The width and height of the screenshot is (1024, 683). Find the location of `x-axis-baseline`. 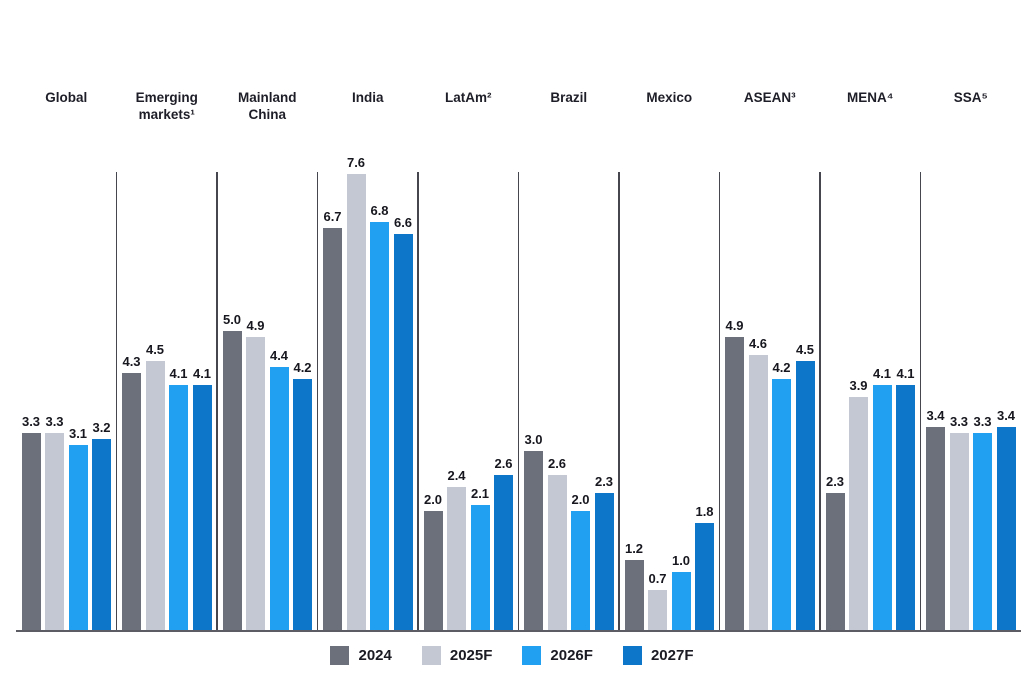

x-axis-baseline is located at coordinates (518, 631).